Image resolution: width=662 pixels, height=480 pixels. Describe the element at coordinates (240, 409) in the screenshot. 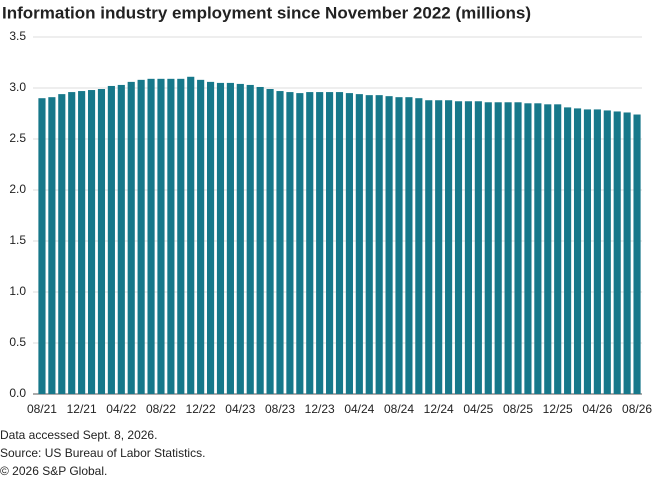

I see `x-tick-label: 04/23` at that location.